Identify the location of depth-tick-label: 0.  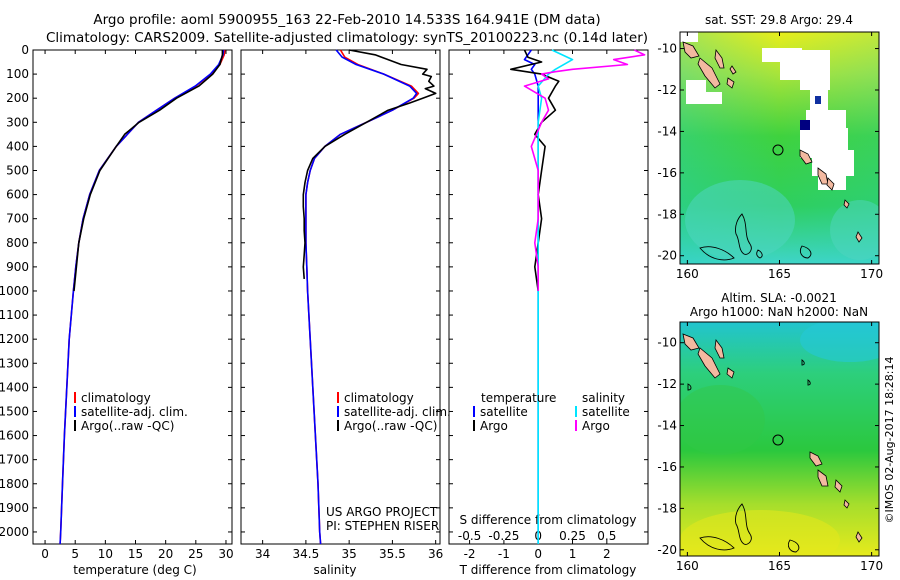
(25, 50).